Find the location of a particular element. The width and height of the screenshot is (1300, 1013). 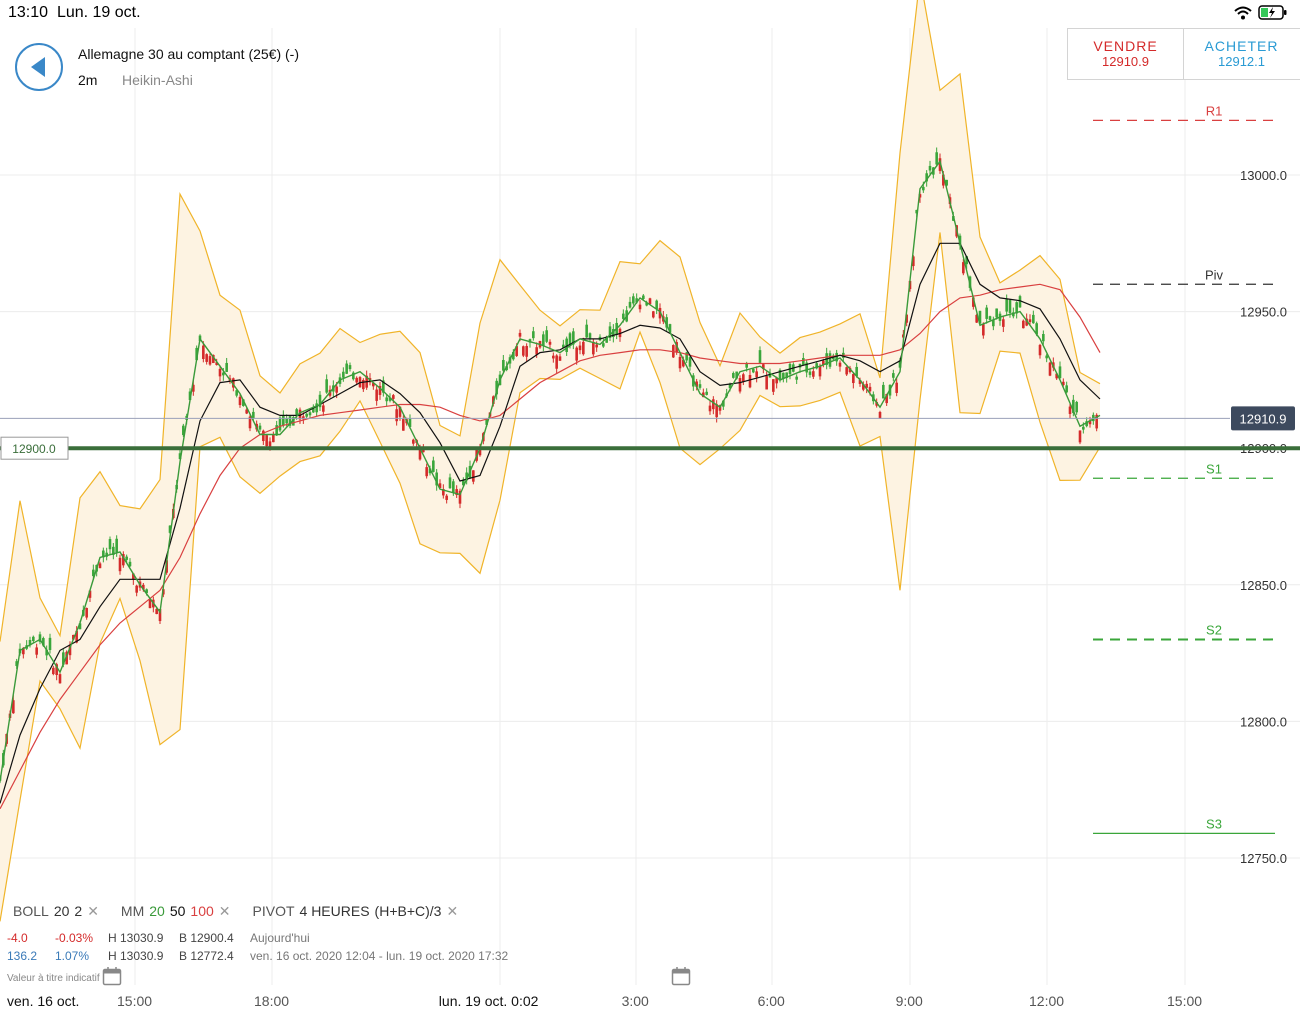

remove-pivot-icon: ✕ is located at coordinates (452, 911).